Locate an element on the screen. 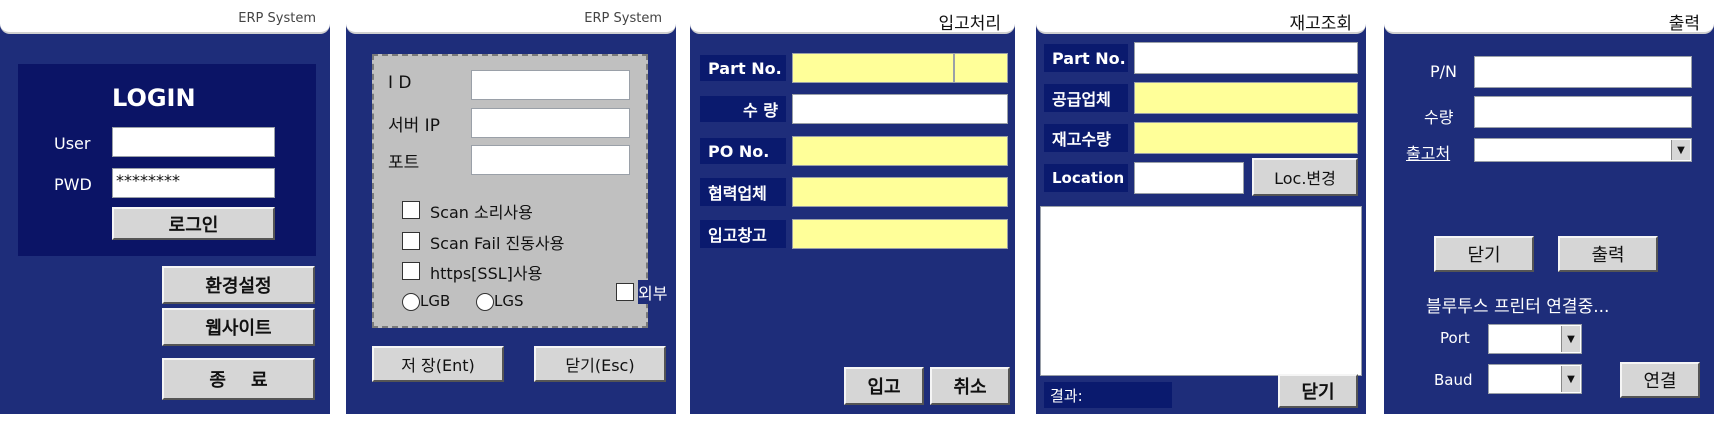 The image size is (1728, 431). settings-button: 환경설정 is located at coordinates (238, 285).